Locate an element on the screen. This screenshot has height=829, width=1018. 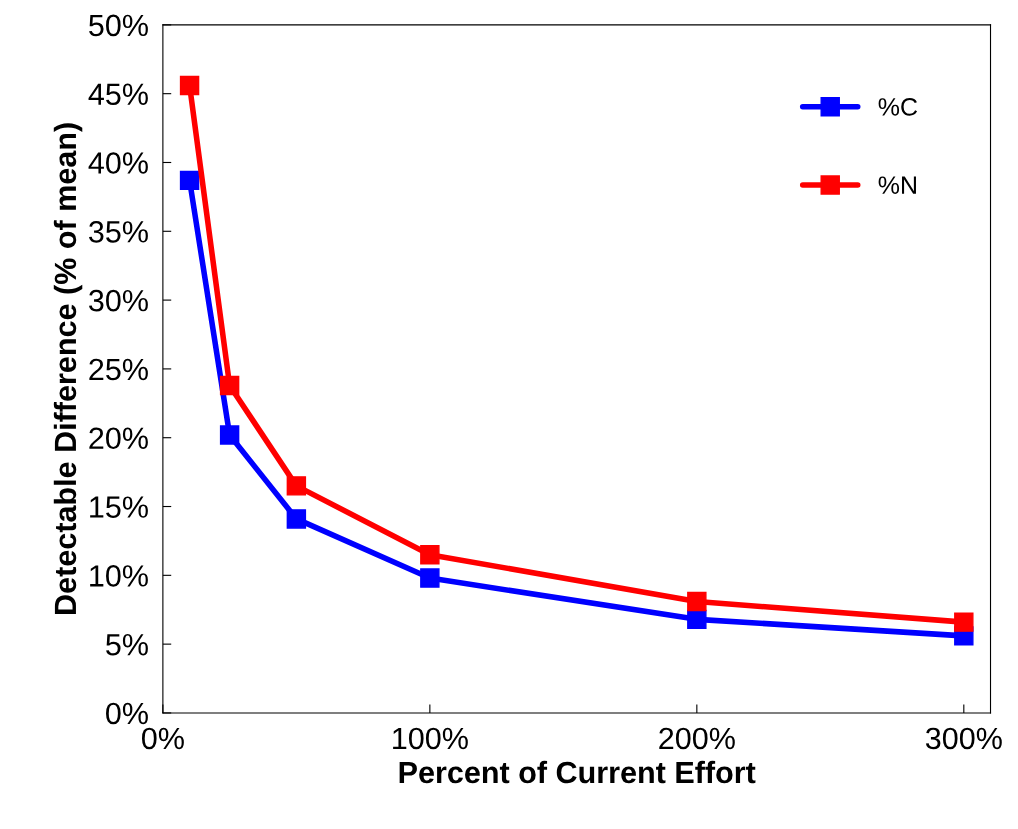
y-tick-label: 0% is located at coordinates (127, 713).